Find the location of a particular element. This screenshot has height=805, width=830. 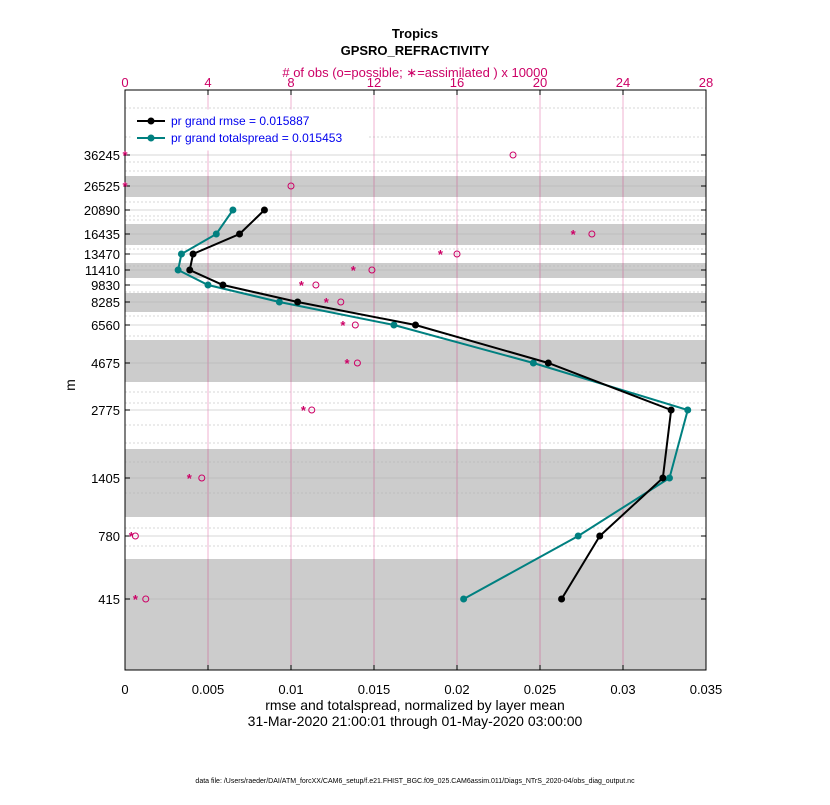

y-tick-label: 36245 is located at coordinates (102, 155).